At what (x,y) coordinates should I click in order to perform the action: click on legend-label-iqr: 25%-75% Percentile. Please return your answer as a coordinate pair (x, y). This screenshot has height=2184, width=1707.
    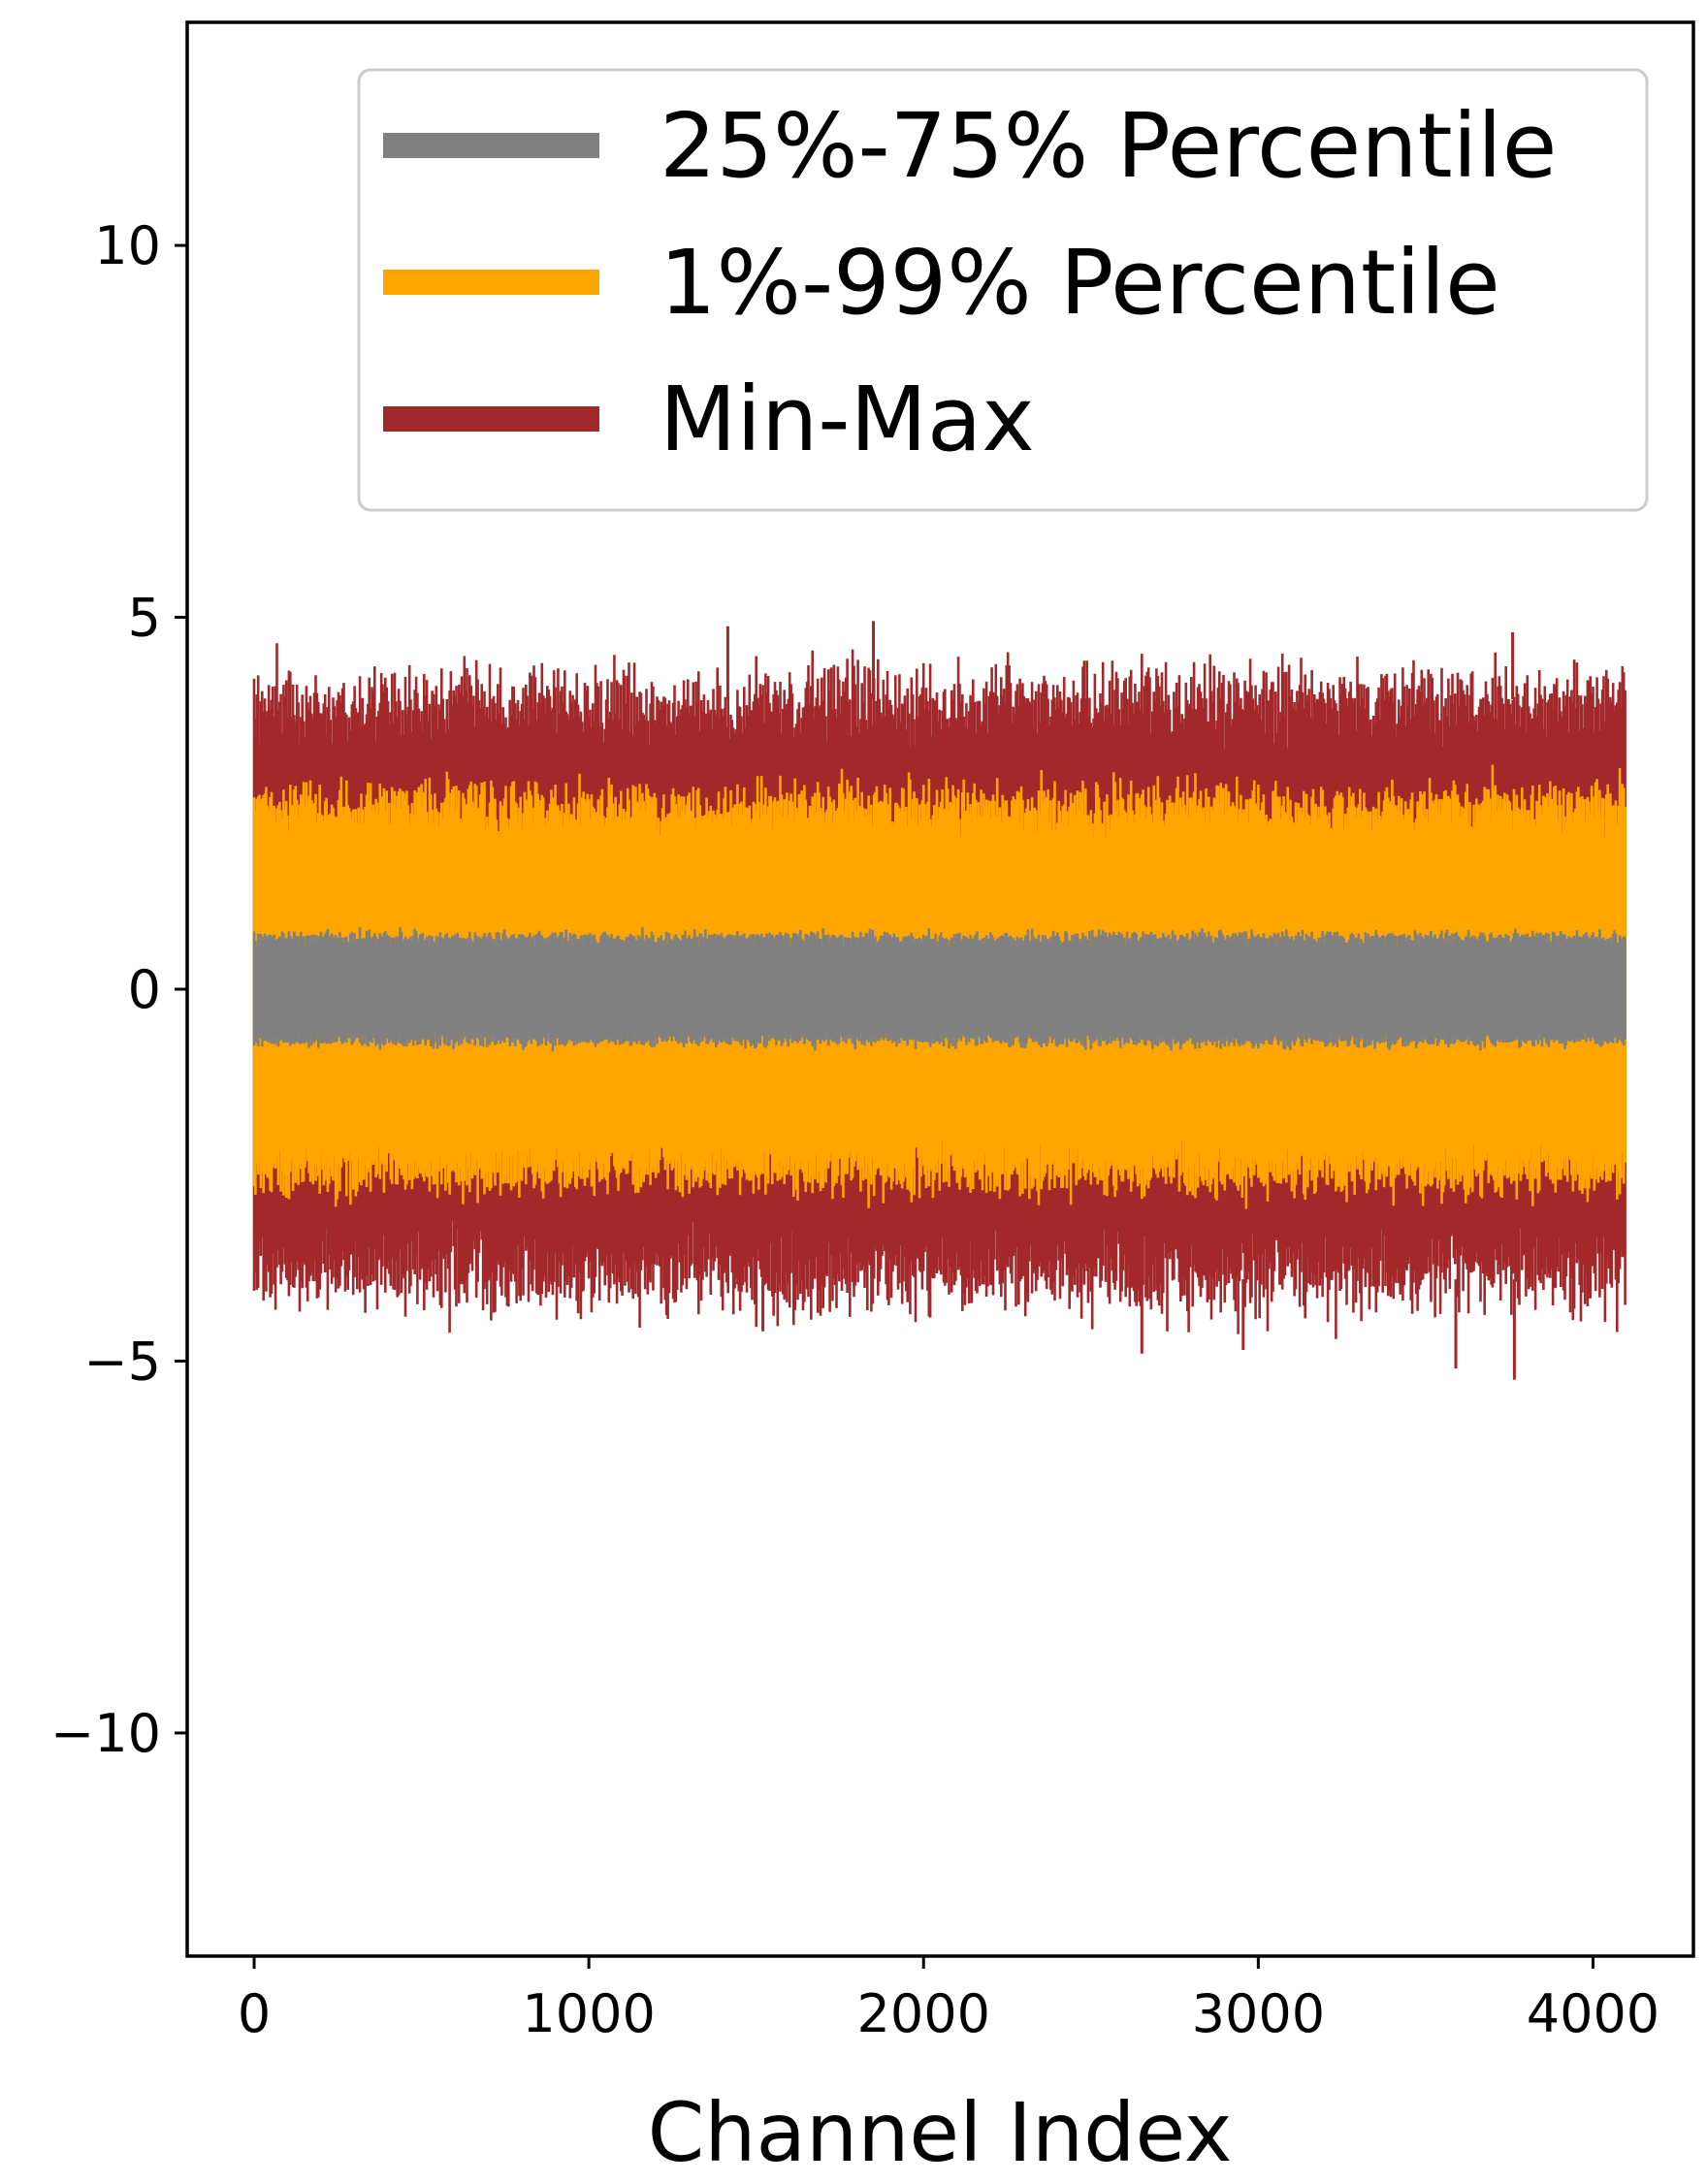
    Looking at the image, I should click on (1108, 146).